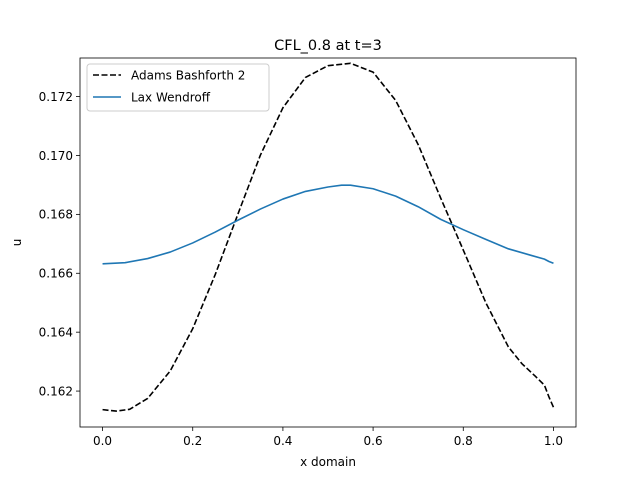  I want to click on y-tick-label: 0.166, so click(56, 274).